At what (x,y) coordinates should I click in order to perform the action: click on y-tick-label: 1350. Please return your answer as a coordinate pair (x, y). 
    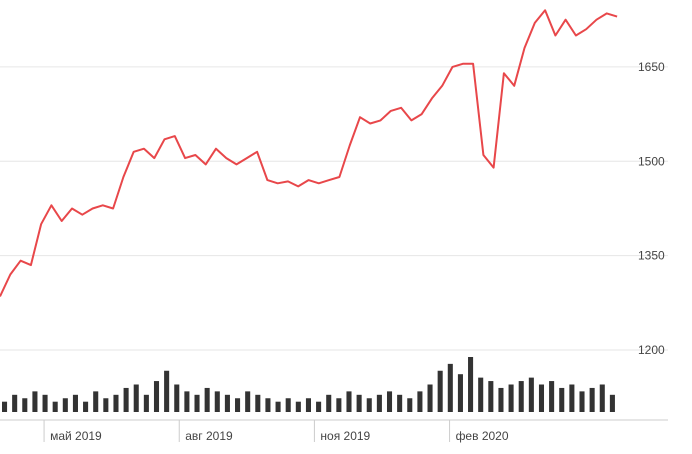
    Looking at the image, I should click on (651, 256).